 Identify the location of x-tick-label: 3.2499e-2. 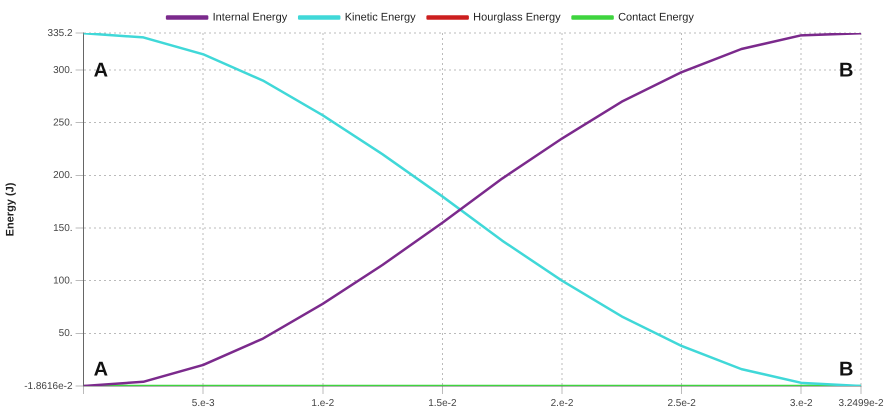
(861, 403).